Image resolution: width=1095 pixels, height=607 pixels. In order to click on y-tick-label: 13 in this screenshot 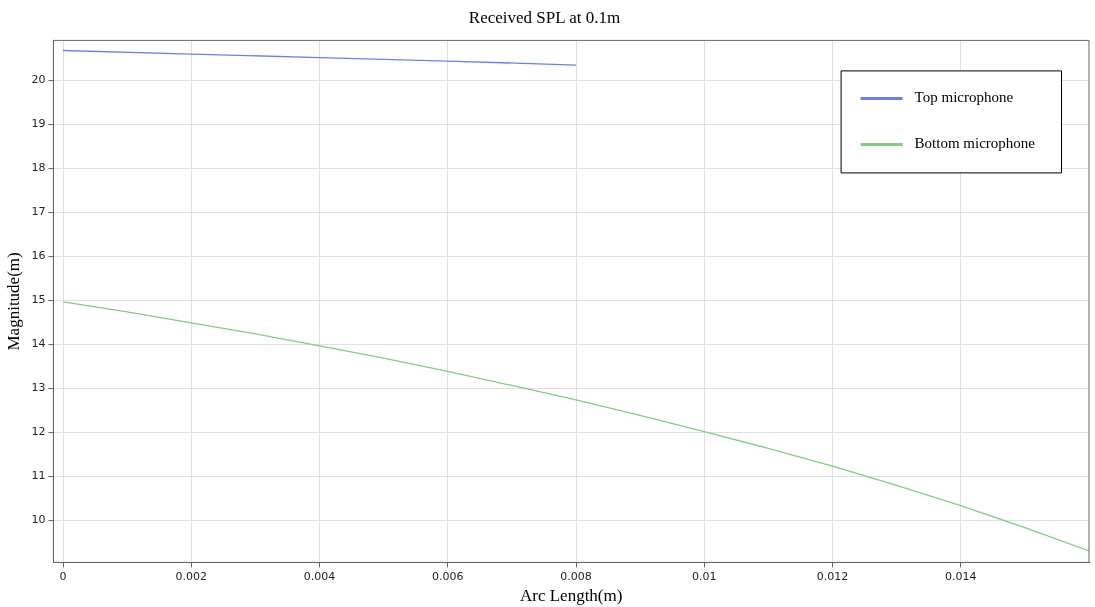, I will do `click(38, 387)`.